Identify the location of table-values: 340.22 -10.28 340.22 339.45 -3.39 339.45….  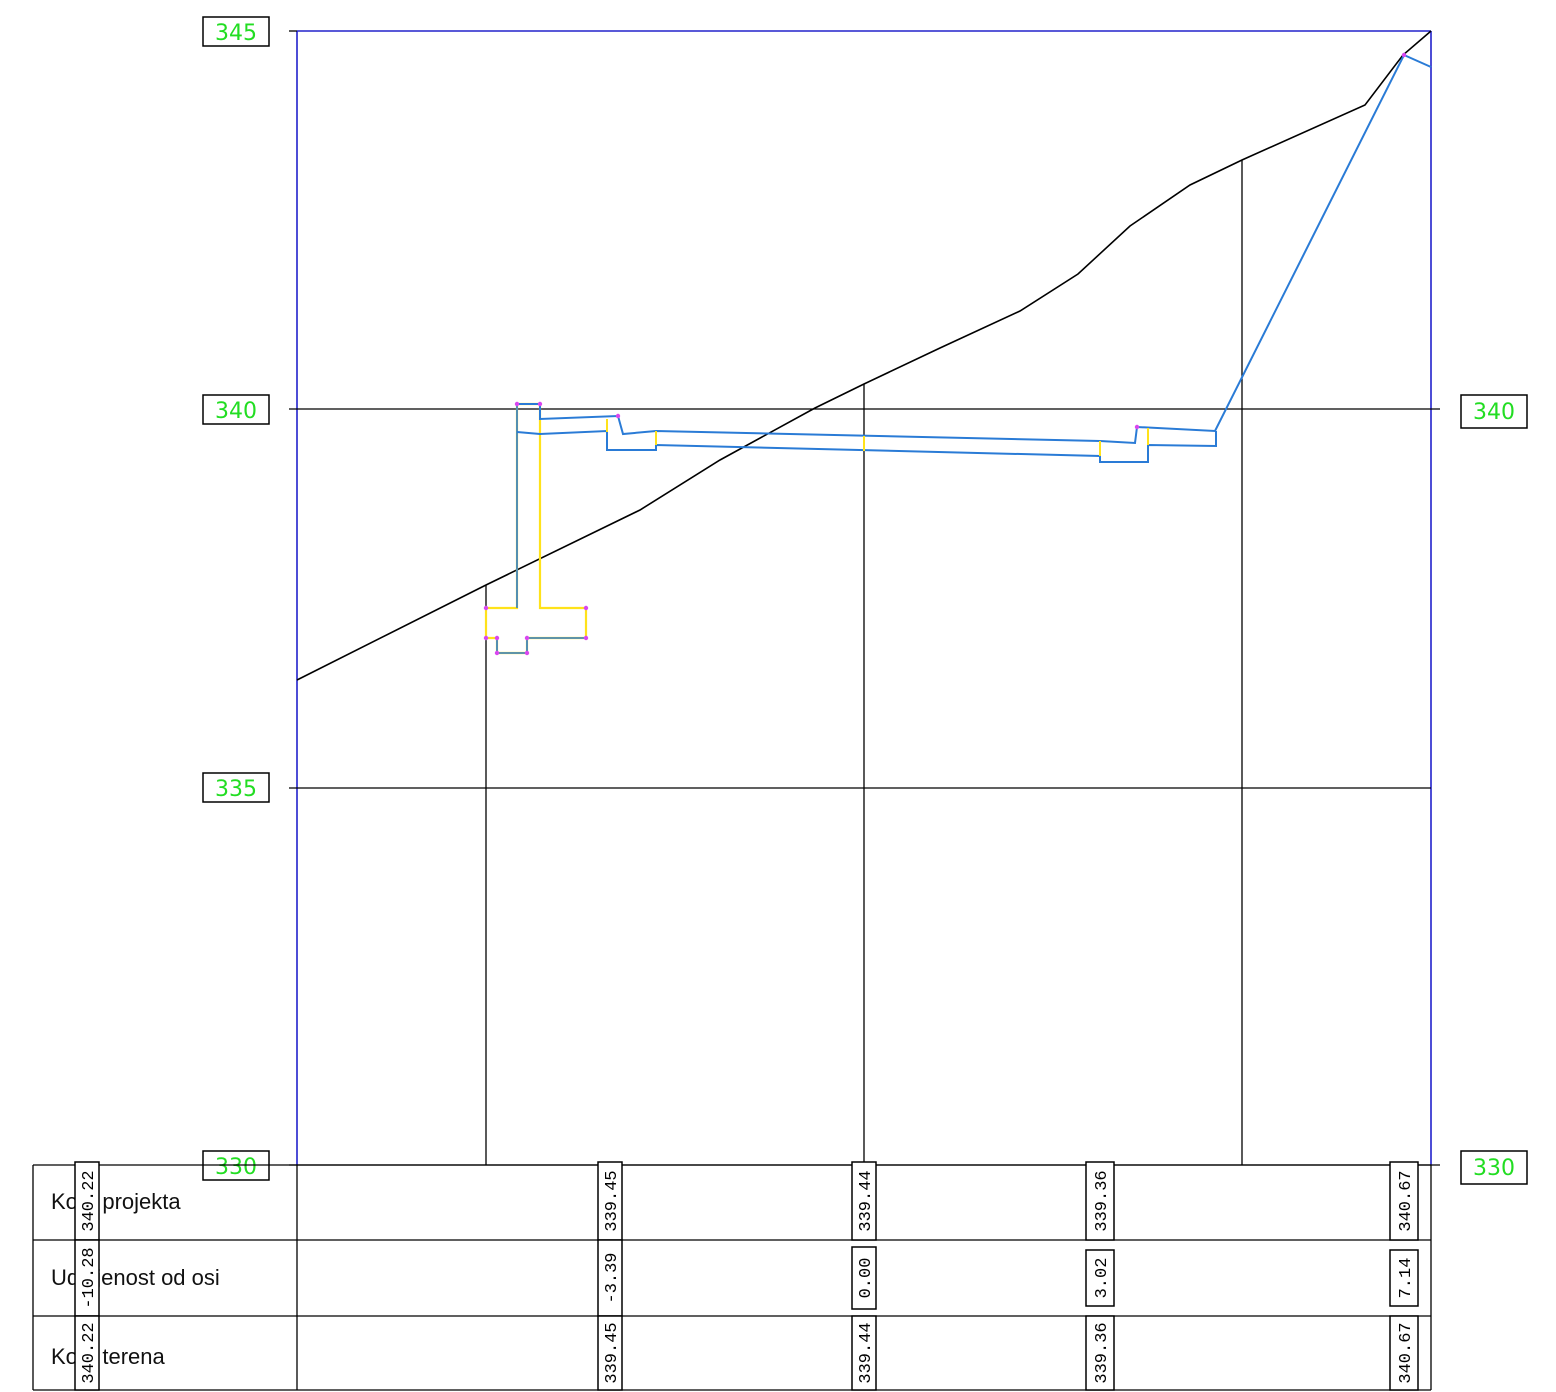
(746, 1276).